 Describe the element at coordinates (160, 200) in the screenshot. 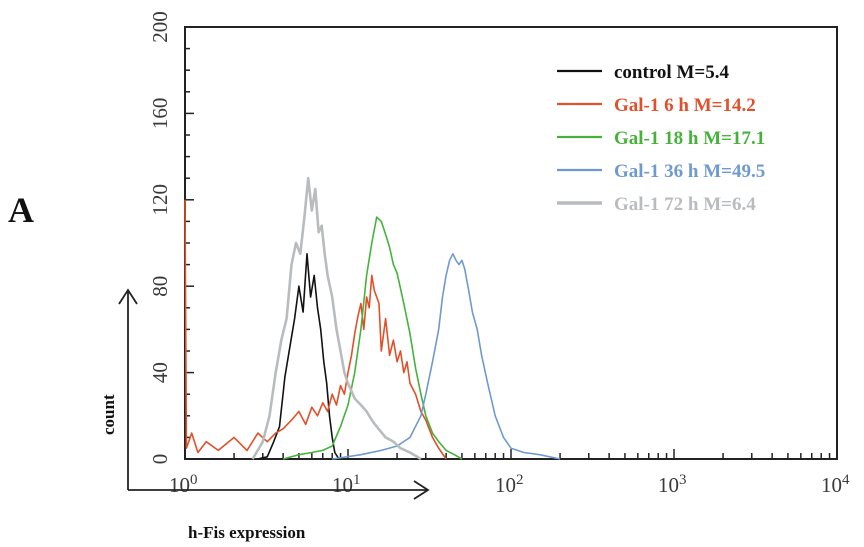

I see `y-tick-label: 120` at that location.